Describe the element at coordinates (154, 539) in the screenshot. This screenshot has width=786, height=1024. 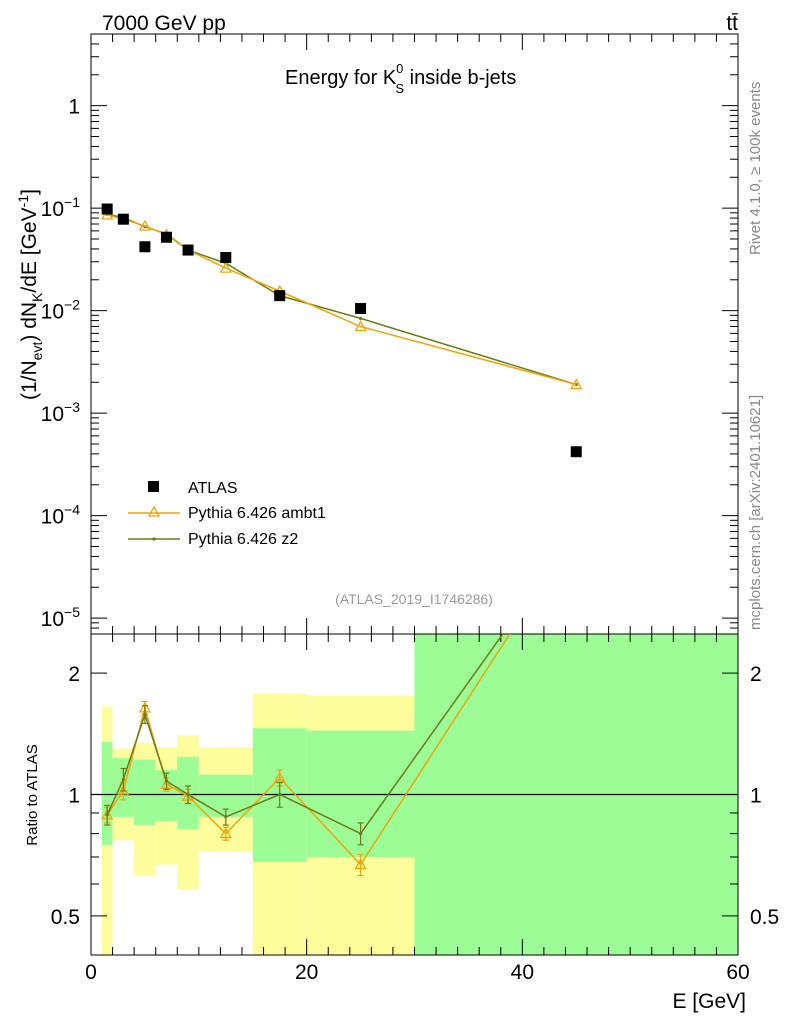
I see `legend-marker-z2` at that location.